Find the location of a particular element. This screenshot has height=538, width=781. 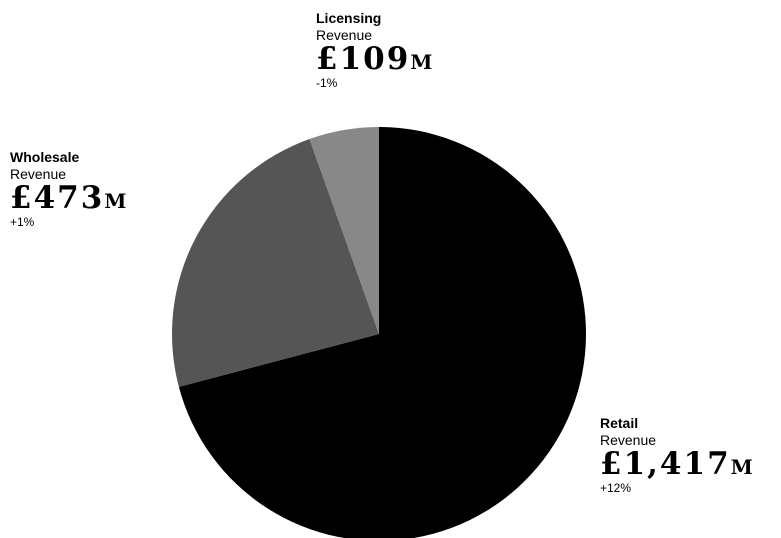

value-licensing: £109M is located at coordinates (374, 59).